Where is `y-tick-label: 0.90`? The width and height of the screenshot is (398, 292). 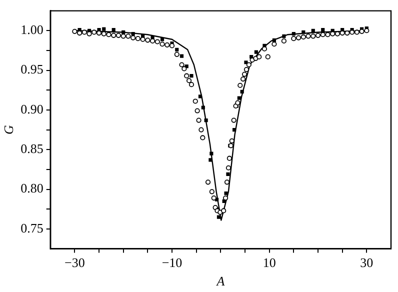 y-tick-label: 0.90 is located at coordinates (32, 108).